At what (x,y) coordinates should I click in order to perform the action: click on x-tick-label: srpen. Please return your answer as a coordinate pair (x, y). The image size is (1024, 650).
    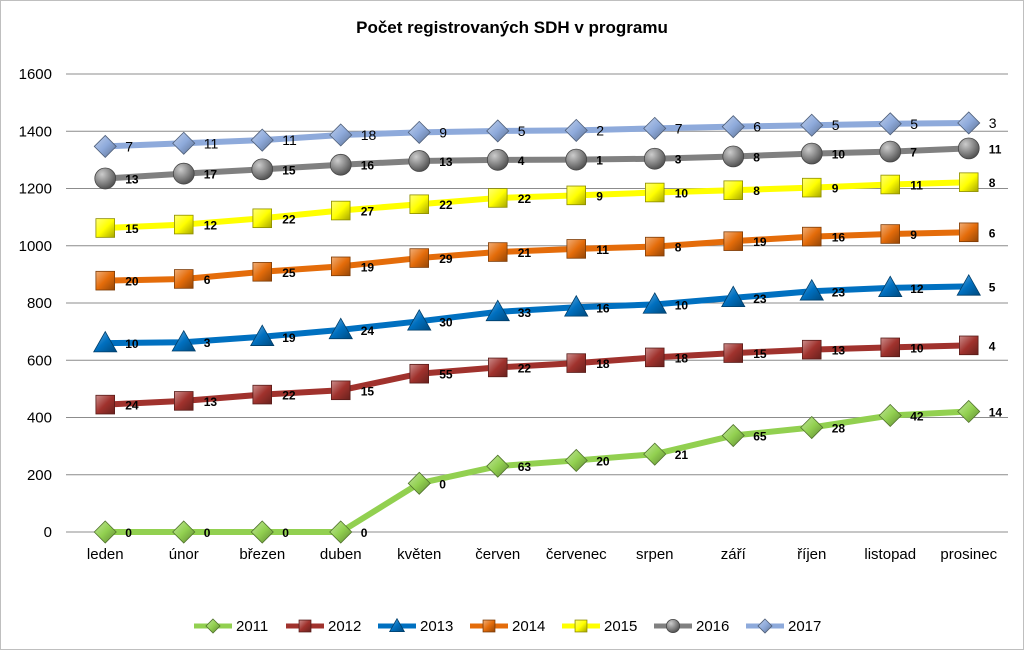
    Looking at the image, I should click on (655, 554).